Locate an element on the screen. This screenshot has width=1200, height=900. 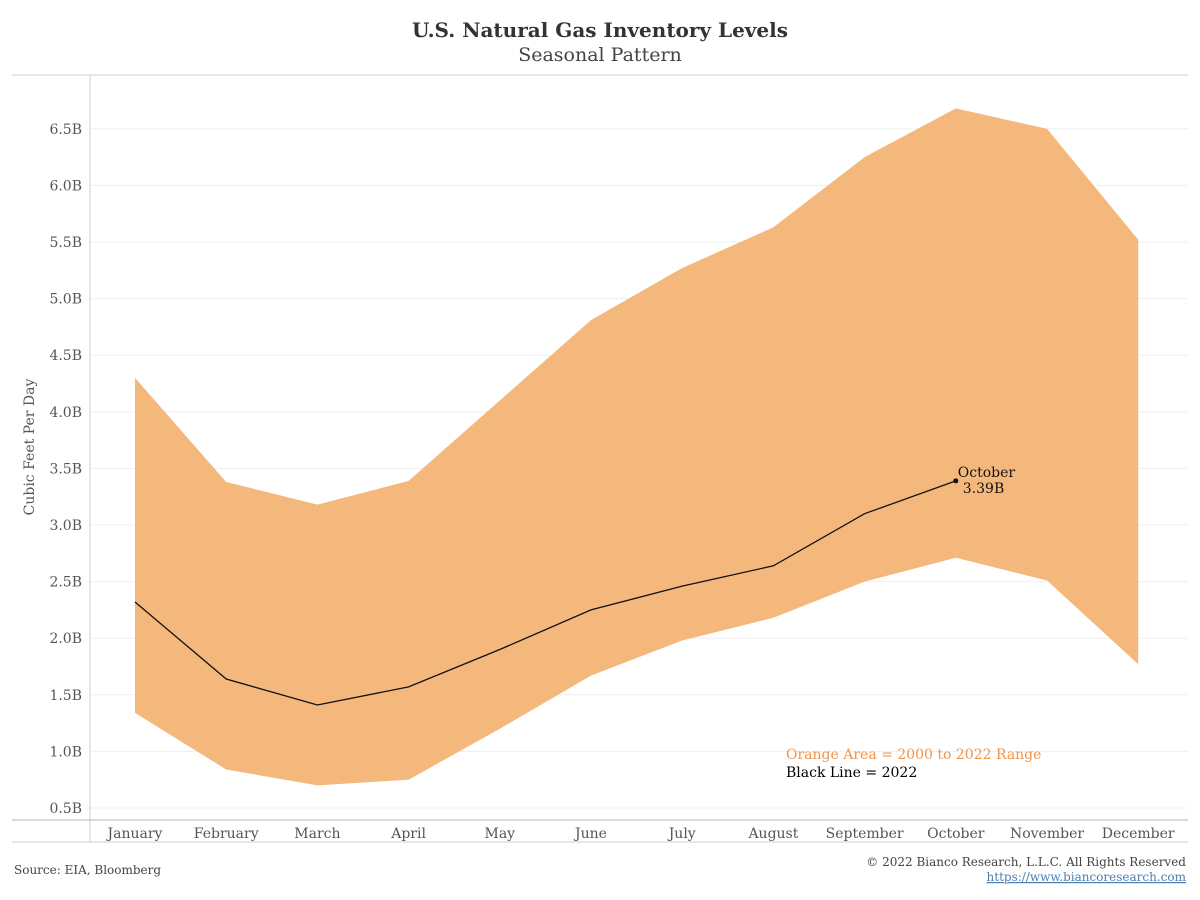
y-tick-label: 0.5B is located at coordinates (65, 809).